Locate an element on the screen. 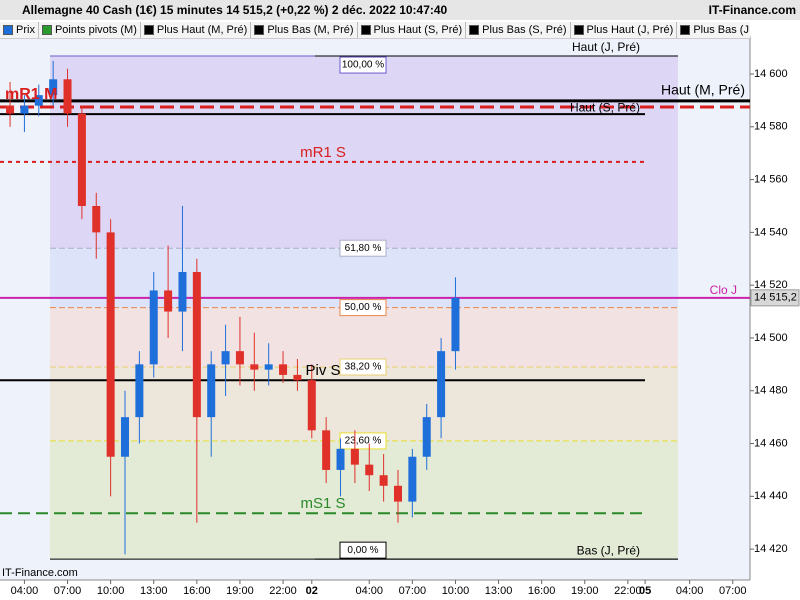 This screenshot has width=800, height=600. y-tick-label: 14 540 is located at coordinates (771, 232).